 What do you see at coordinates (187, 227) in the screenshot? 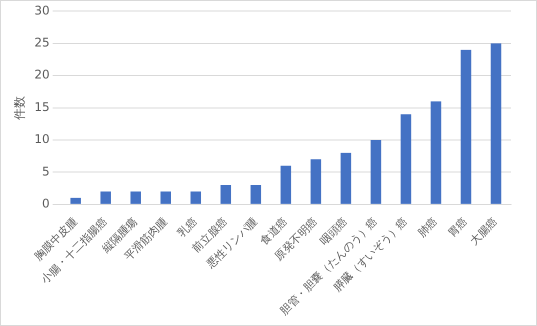
I see `x-tick-label: 乳癌` at bounding box center [187, 227].